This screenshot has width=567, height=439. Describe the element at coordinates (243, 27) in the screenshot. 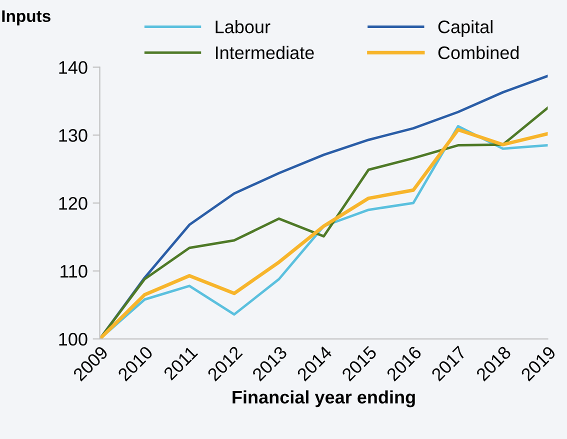

I see `legend-label: Labour` at that location.